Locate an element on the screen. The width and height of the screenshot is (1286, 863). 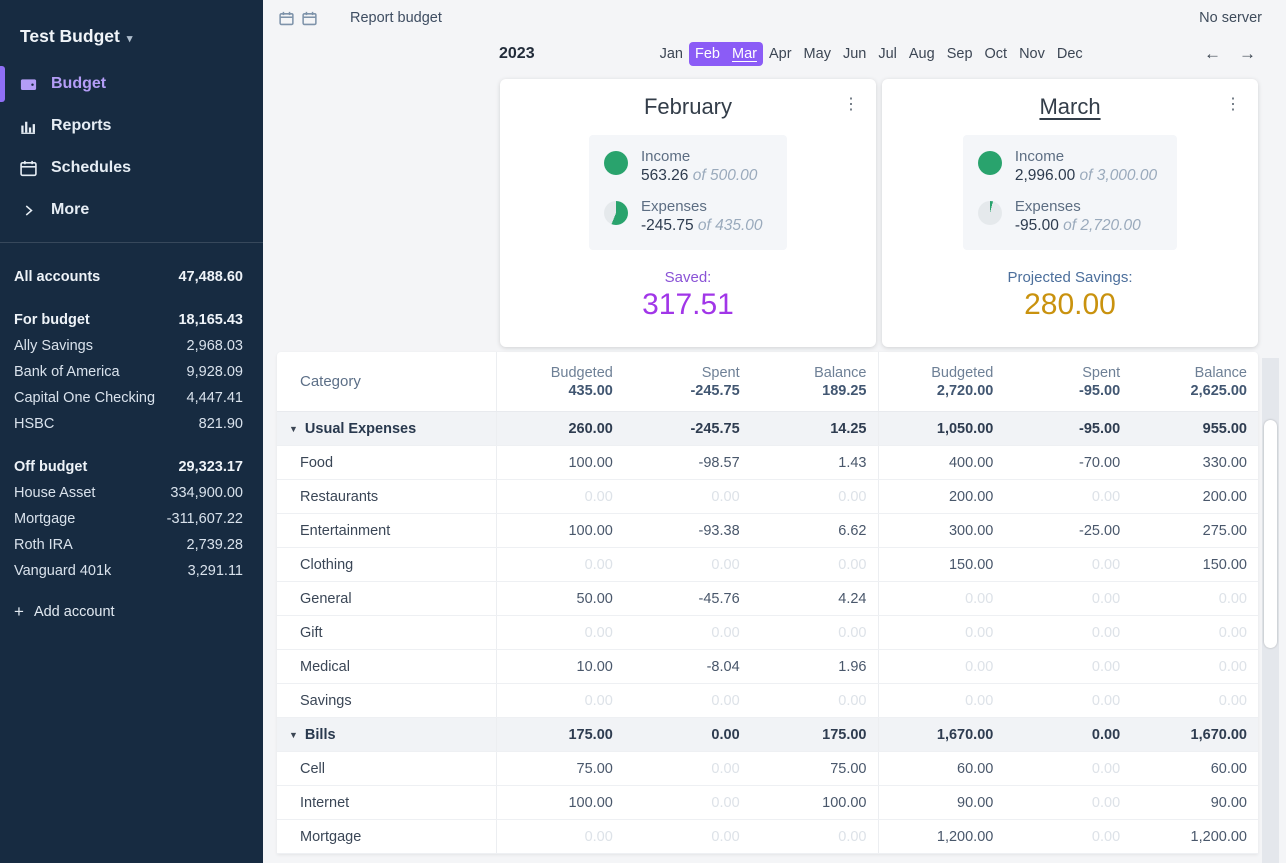
mar-spent-cell: -70.00 is located at coordinates (1100, 462).